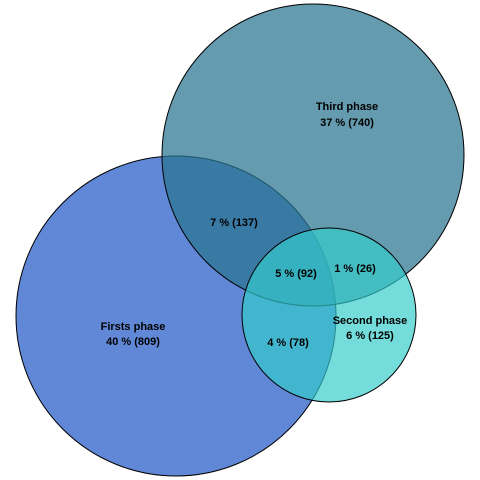 Image resolution: width=480 pixels, height=480 pixels. Describe the element at coordinates (133, 327) in the screenshot. I see `label-firsts-phase-name: Firsts phase` at that location.